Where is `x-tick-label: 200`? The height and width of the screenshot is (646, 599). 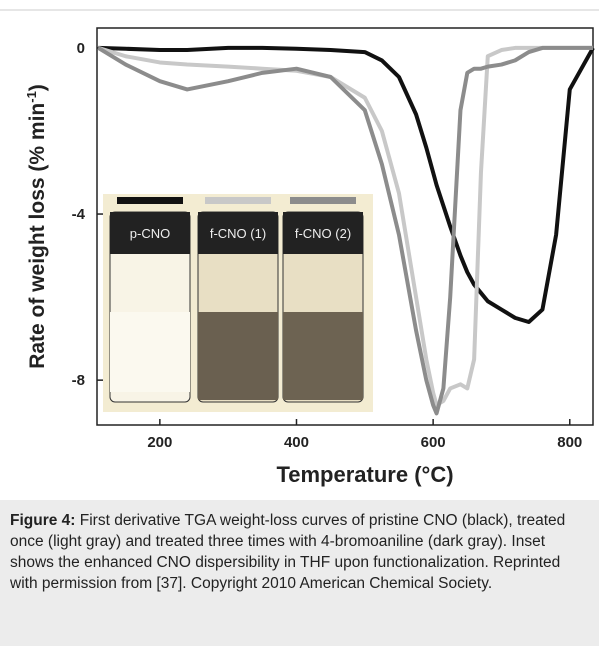 x-tick-label: 200 is located at coordinates (159, 442).